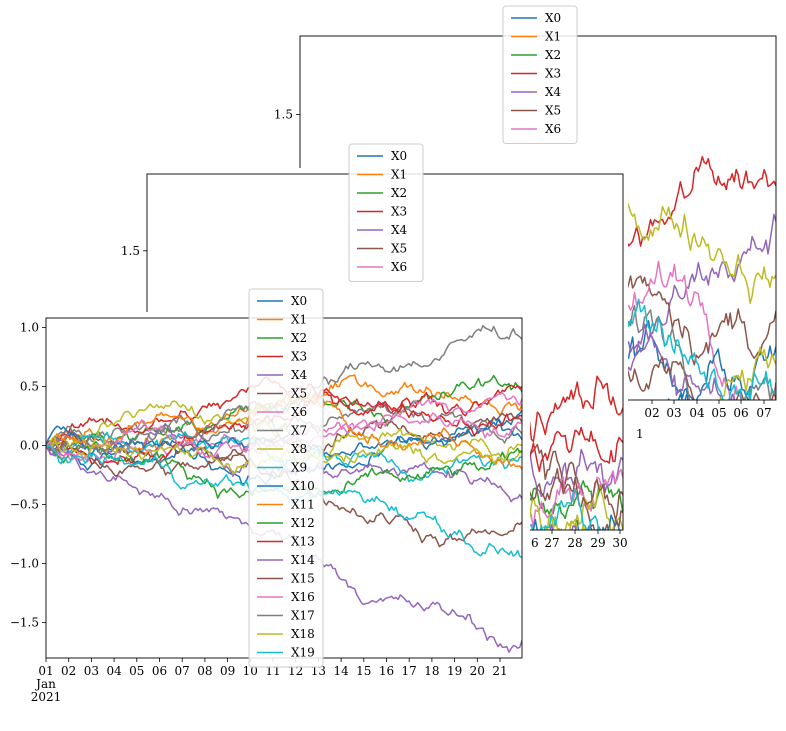 This screenshot has height=731, width=786. What do you see at coordinates (303, 560) in the screenshot?
I see `legend-entry: X14` at bounding box center [303, 560].